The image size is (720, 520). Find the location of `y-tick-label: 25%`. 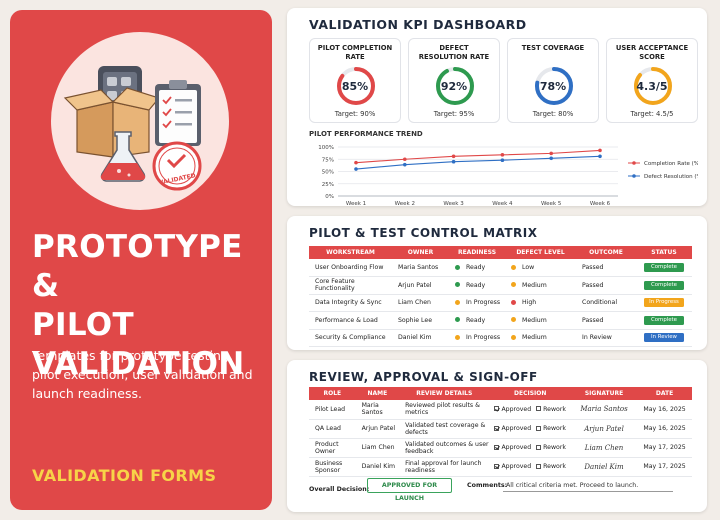

y-tick-label: 25% is located at coordinates (328, 185).